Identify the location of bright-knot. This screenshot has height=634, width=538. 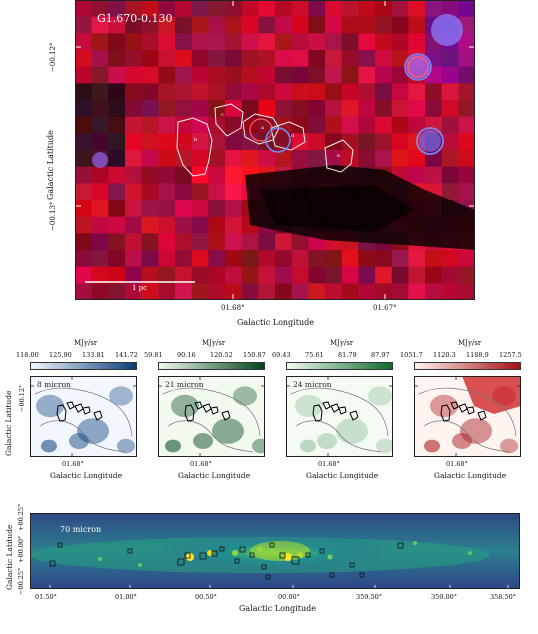
(447, 30).